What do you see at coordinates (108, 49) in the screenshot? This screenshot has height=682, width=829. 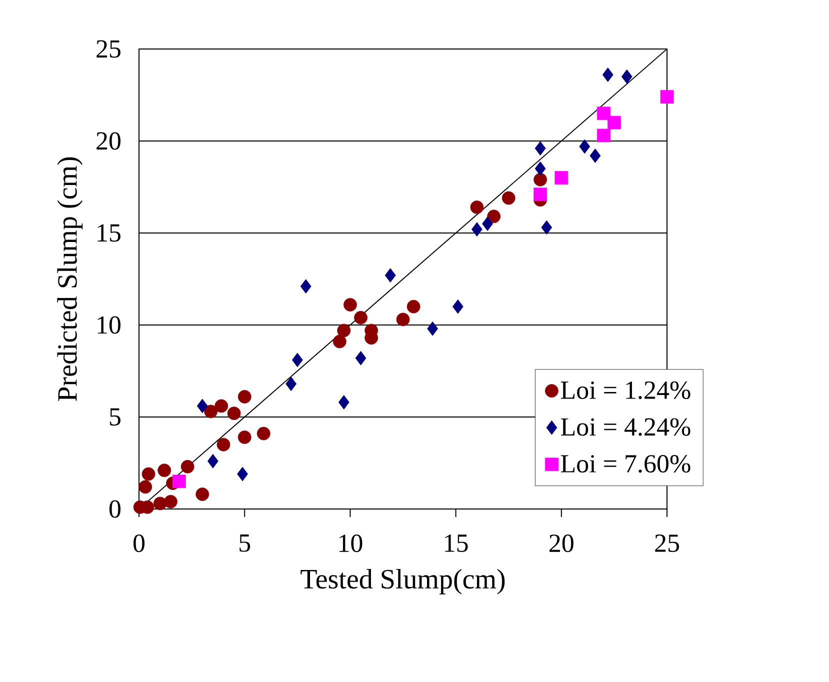 I see `y-tick-label: 25` at bounding box center [108, 49].